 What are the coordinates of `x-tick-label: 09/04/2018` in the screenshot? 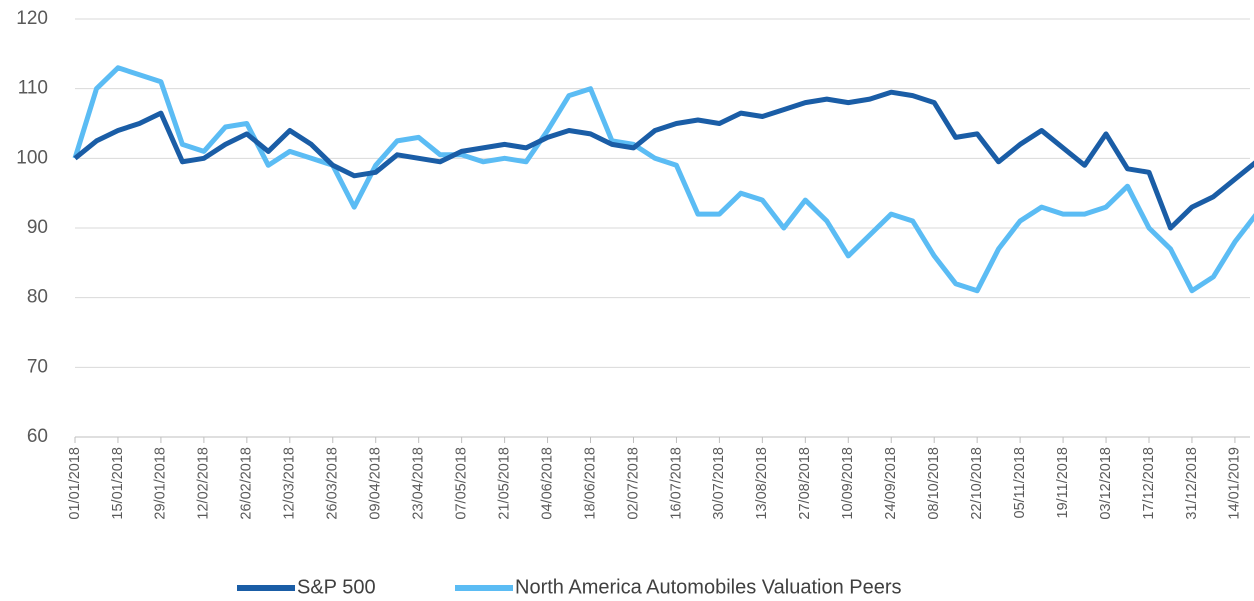 It's located at (376, 483).